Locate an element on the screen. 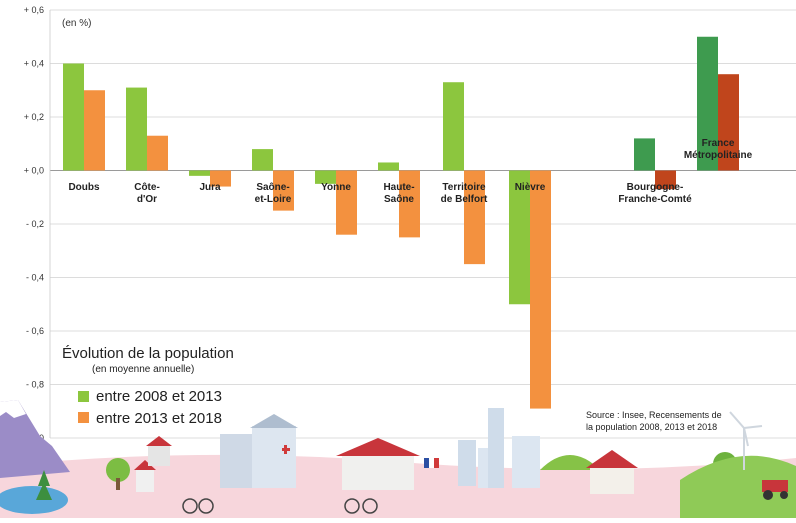  y-tick-label: - 0,8 is located at coordinates (35, 385).